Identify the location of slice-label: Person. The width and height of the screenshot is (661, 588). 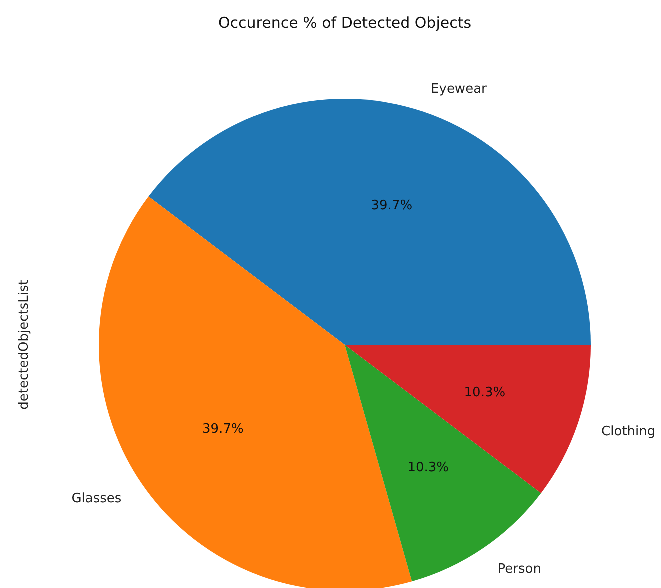
(520, 569).